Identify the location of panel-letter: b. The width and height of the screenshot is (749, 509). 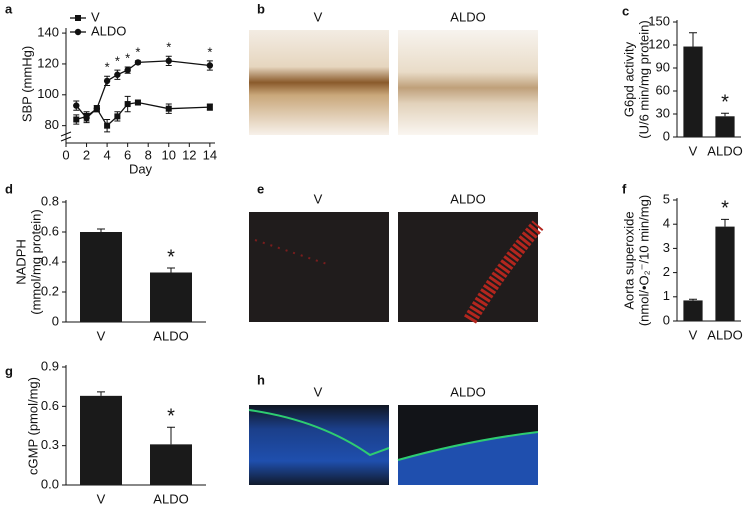
(261, 8).